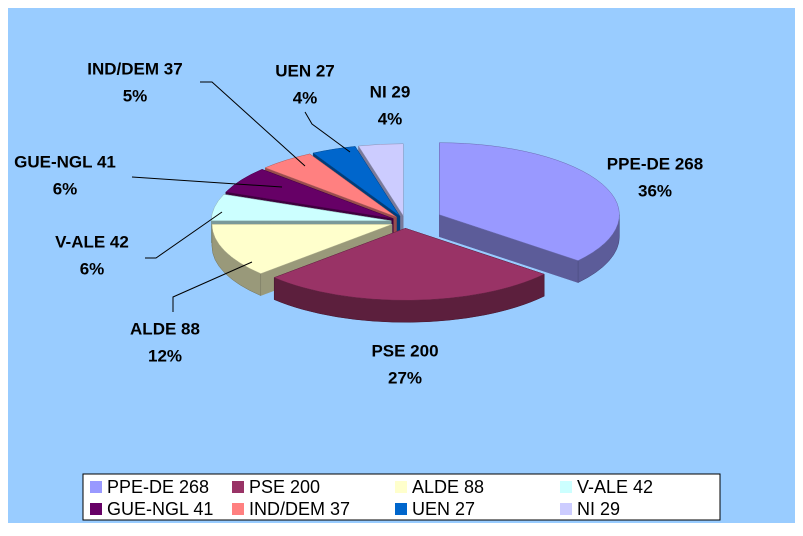 This screenshot has width=803, height=536. What do you see at coordinates (158, 487) in the screenshot?
I see `legend-label: PPE-DE 268` at bounding box center [158, 487].